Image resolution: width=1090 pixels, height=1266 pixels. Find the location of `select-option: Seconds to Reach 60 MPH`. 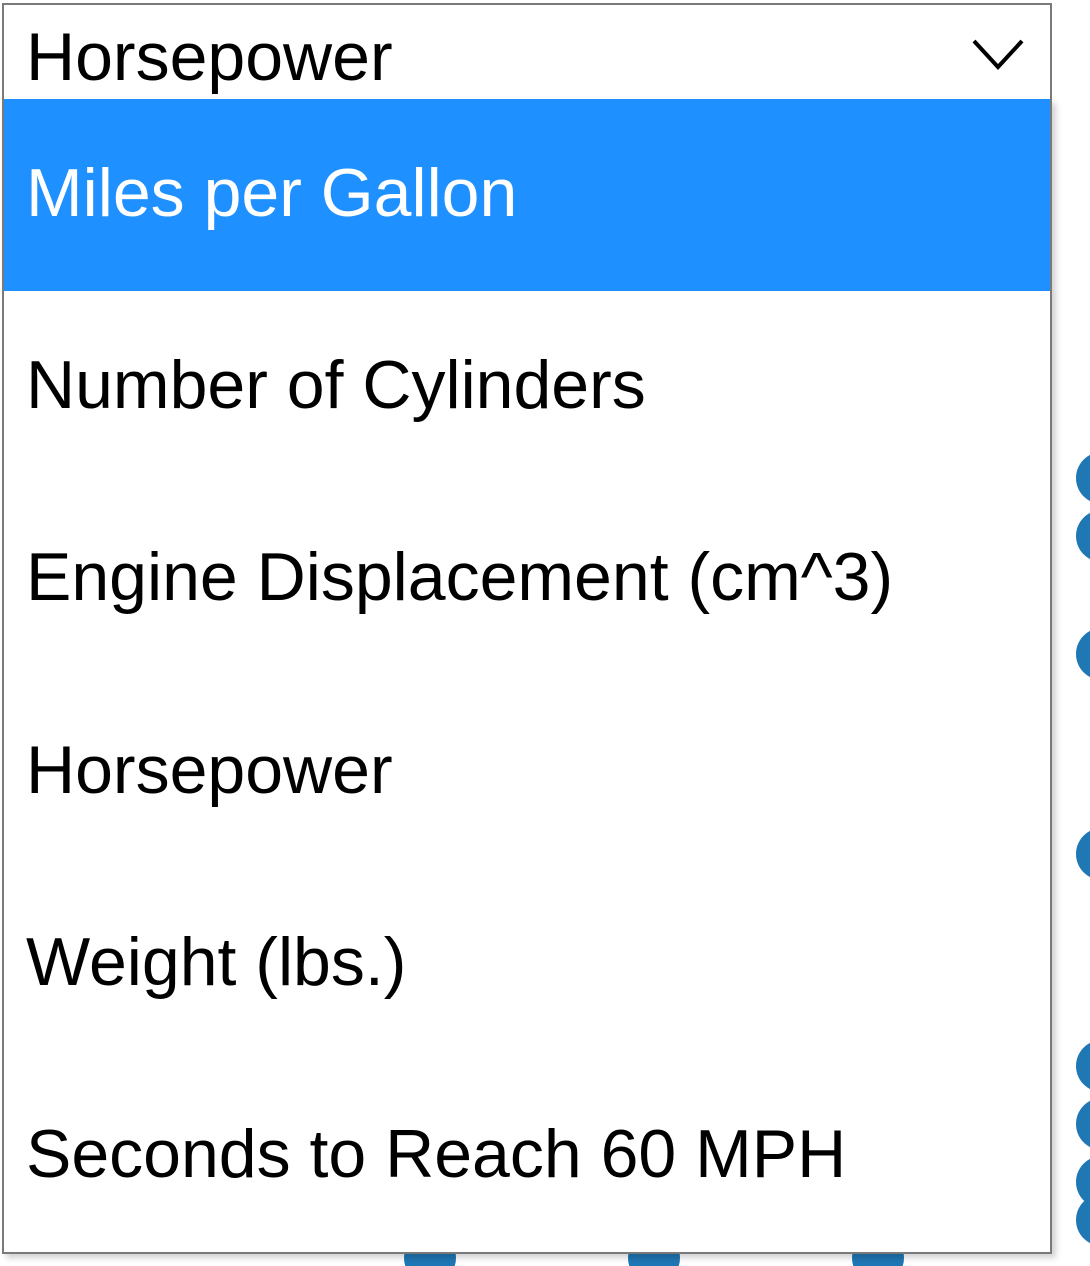

select-option: Seconds to Reach 60 MPH is located at coordinates (527, 1156).